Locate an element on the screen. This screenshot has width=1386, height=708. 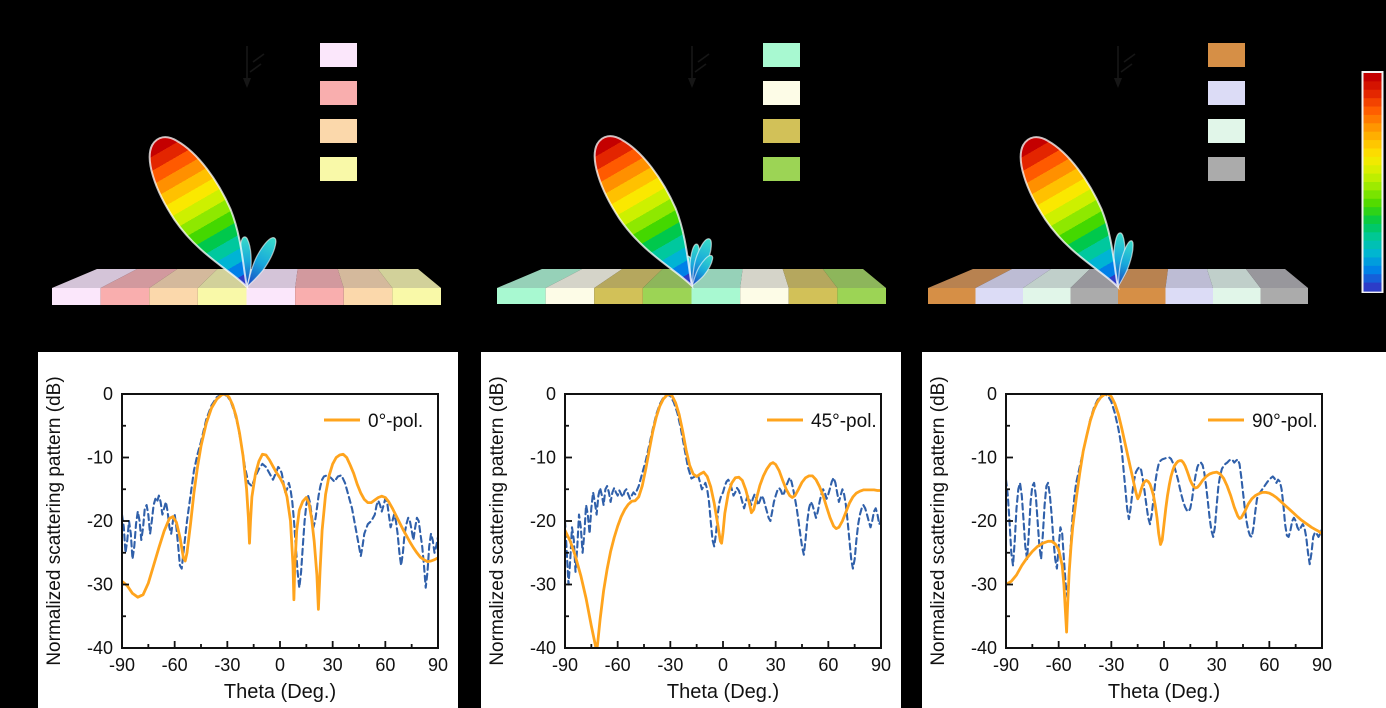
svg-text: -90 is located at coordinates (1006, 665).